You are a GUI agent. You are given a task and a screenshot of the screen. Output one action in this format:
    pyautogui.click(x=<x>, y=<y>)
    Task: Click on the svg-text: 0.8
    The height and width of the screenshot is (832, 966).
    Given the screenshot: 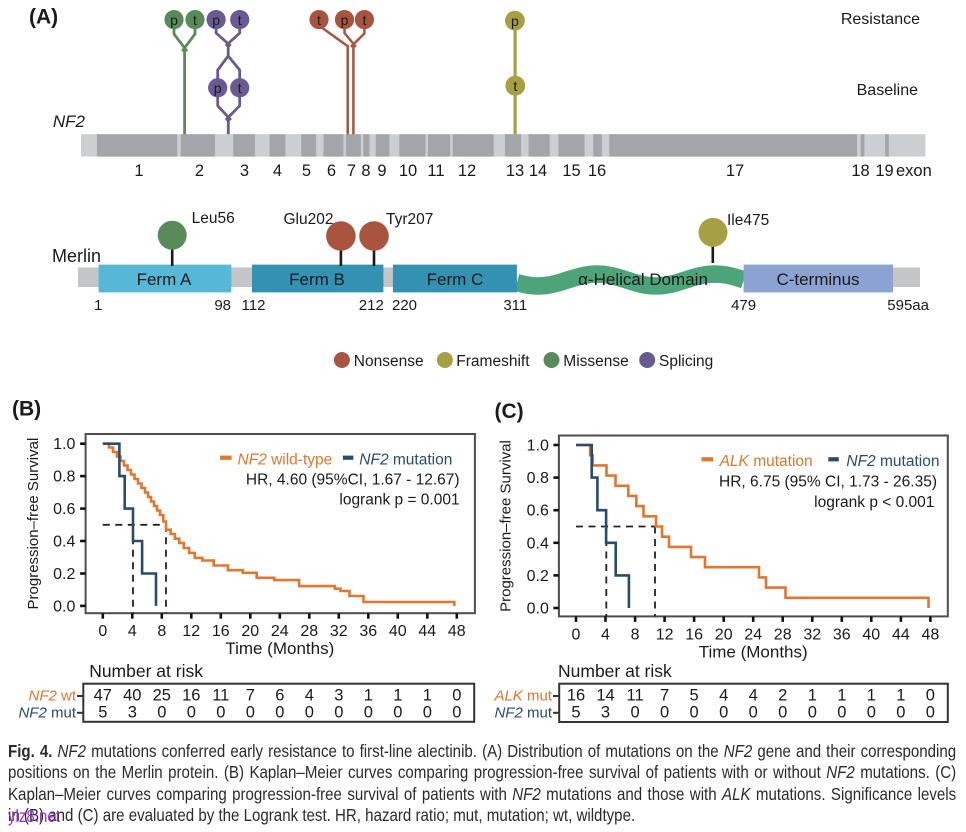 What is the action you would take?
    pyautogui.click(x=64, y=477)
    